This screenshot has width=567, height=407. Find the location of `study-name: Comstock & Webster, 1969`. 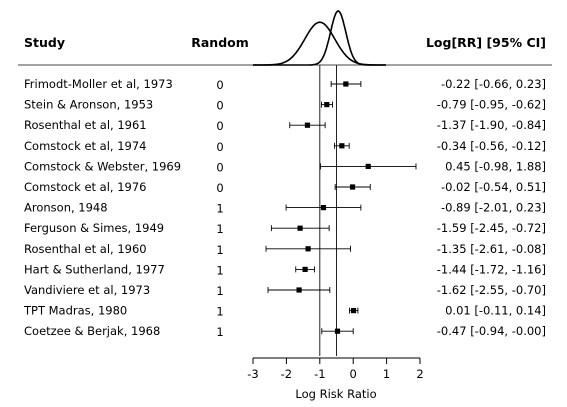

study-name: Comstock & Webster, 1969 is located at coordinates (102, 166).